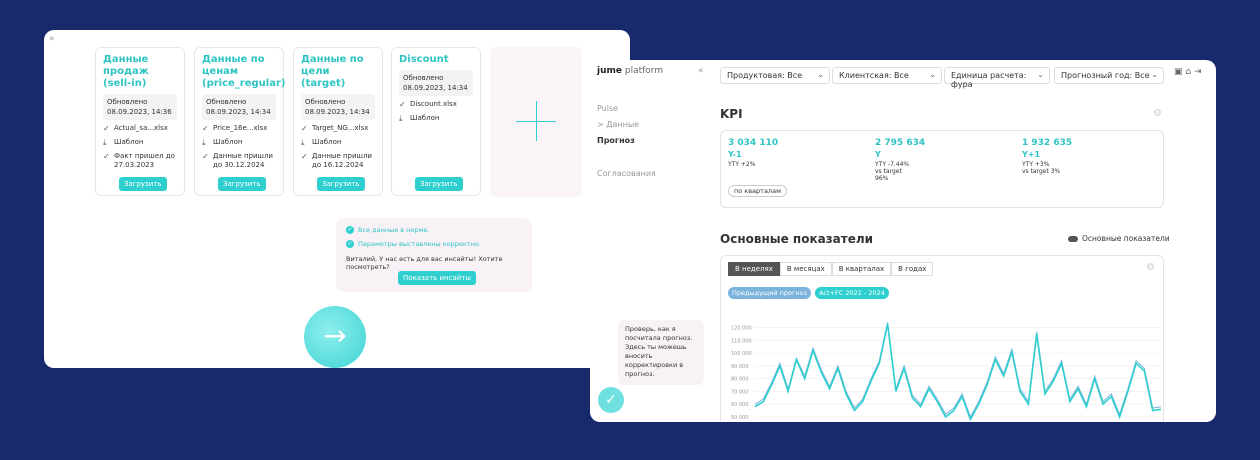 Image resolution: width=1260 pixels, height=460 pixels. Describe the element at coordinates (1157, 113) in the screenshot. I see `settings-icon: ⚙` at that location.